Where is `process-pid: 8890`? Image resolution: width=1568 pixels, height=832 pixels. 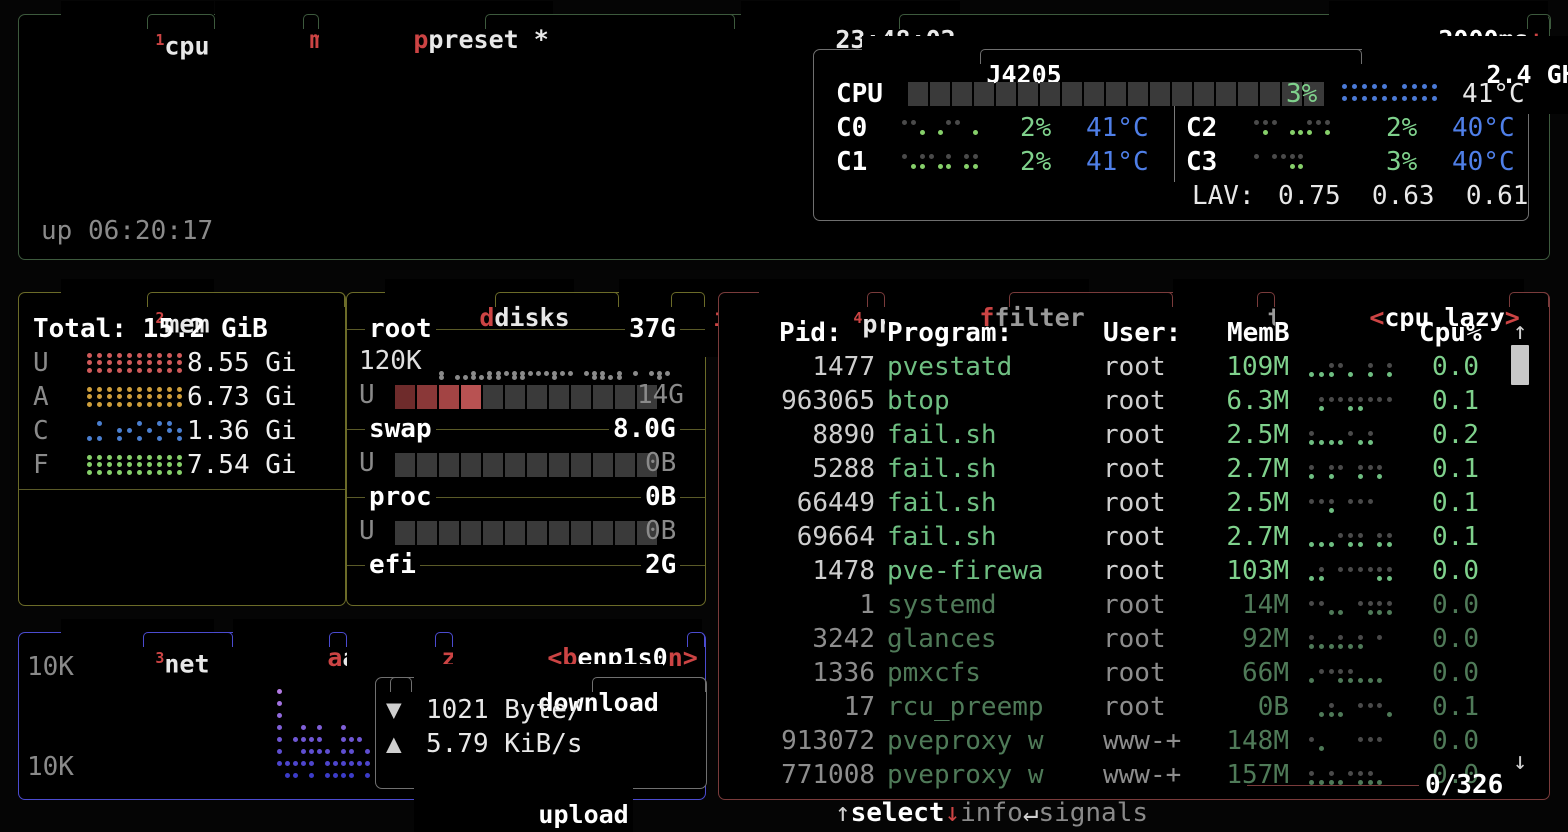 process-pid: 8890 is located at coordinates (843, 435).